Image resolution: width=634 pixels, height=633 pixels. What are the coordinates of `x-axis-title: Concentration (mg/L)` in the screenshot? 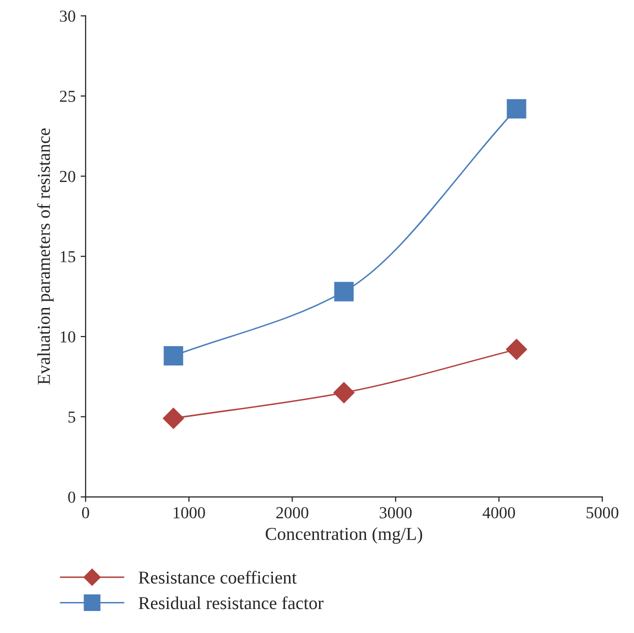 It's located at (344, 535).